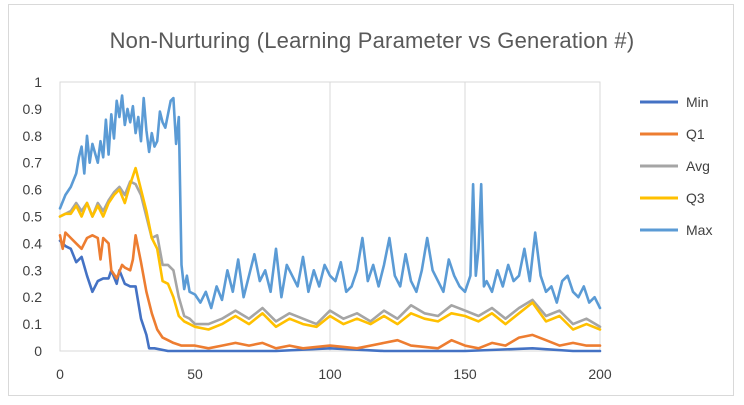 This screenshot has height=405, width=744. I want to click on x-tick-label: 100, so click(330, 374).